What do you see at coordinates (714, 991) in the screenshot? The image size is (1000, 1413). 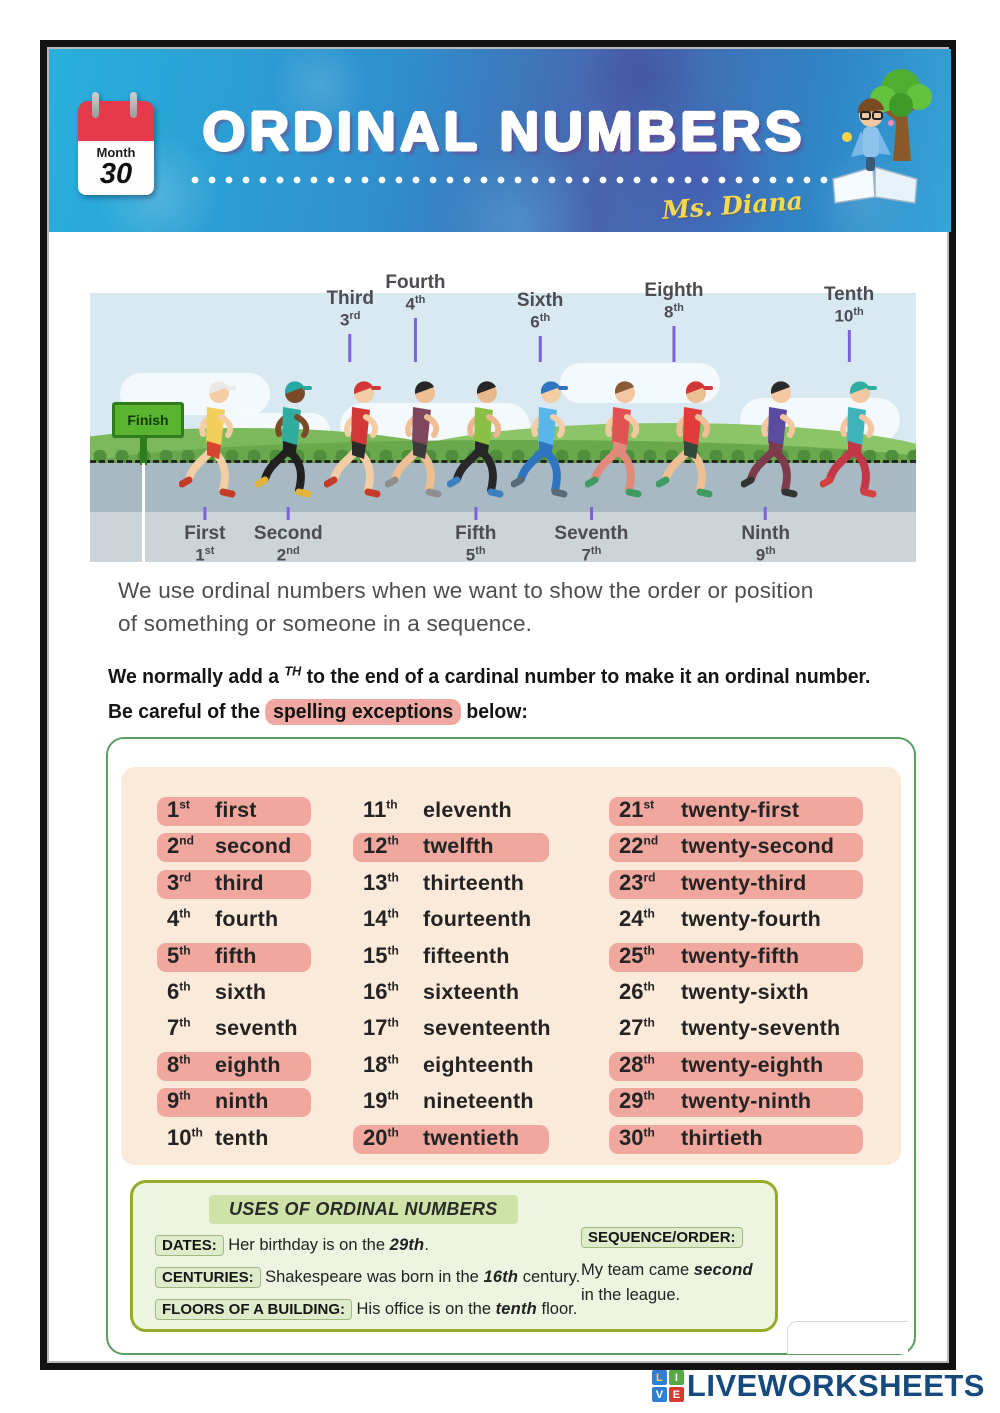 I see `ordinal-row-26th: 26th twenty-sixth` at bounding box center [714, 991].